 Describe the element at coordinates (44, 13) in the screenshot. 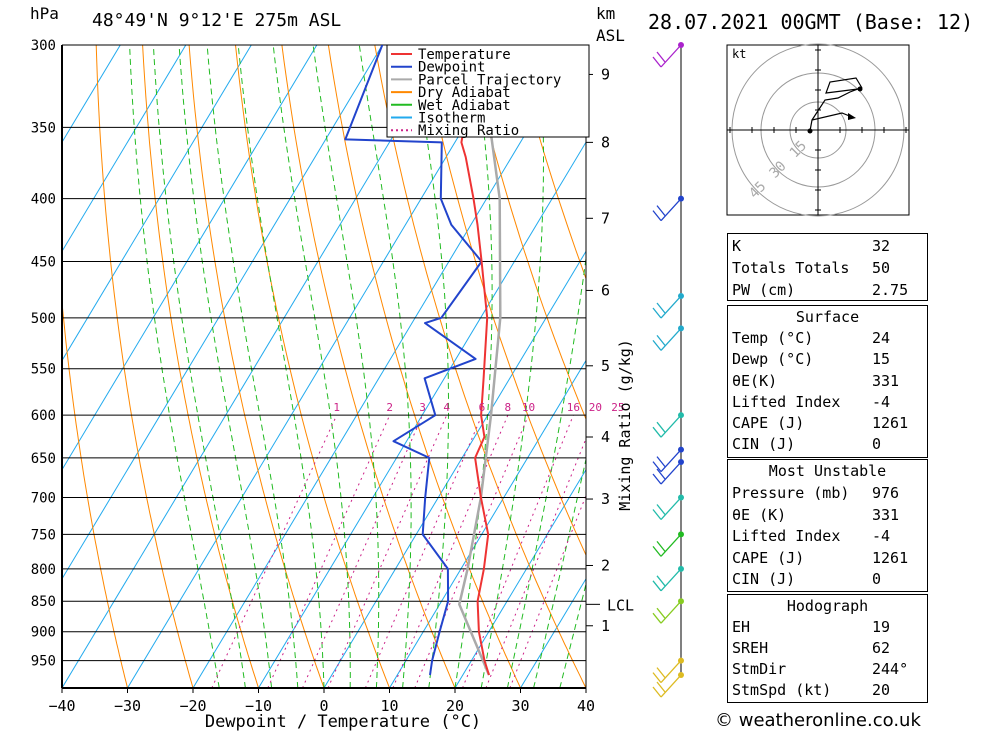

I see `pressure-unit: hPa` at that location.